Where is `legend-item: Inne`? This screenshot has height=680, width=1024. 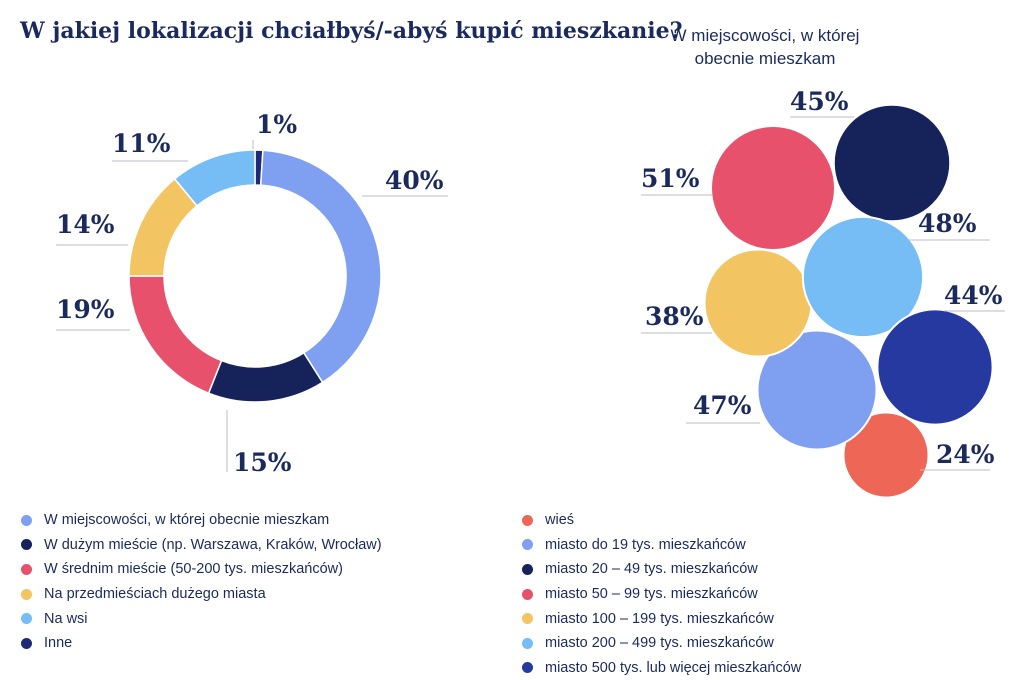 legend-item: Inne is located at coordinates (201, 643).